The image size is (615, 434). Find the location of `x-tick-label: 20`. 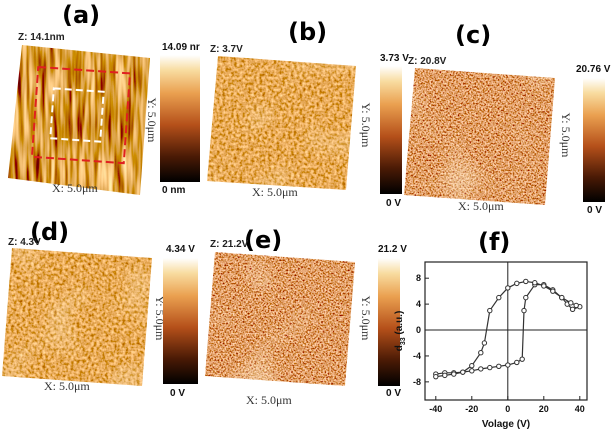

x-tick-label: 20 is located at coordinates (544, 409).